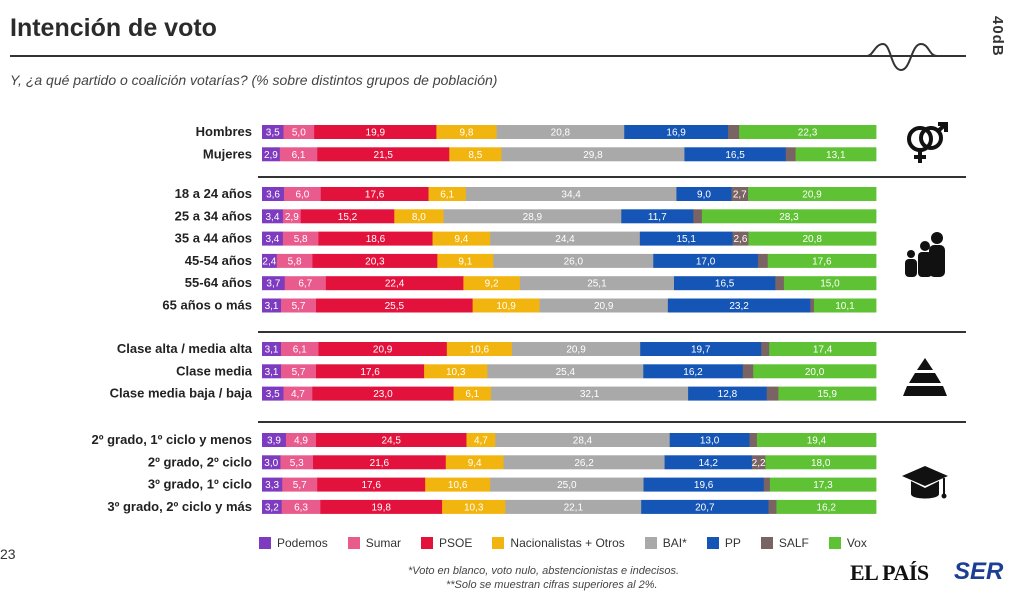  I want to click on row-label: 25 a 34 años, so click(213, 215).